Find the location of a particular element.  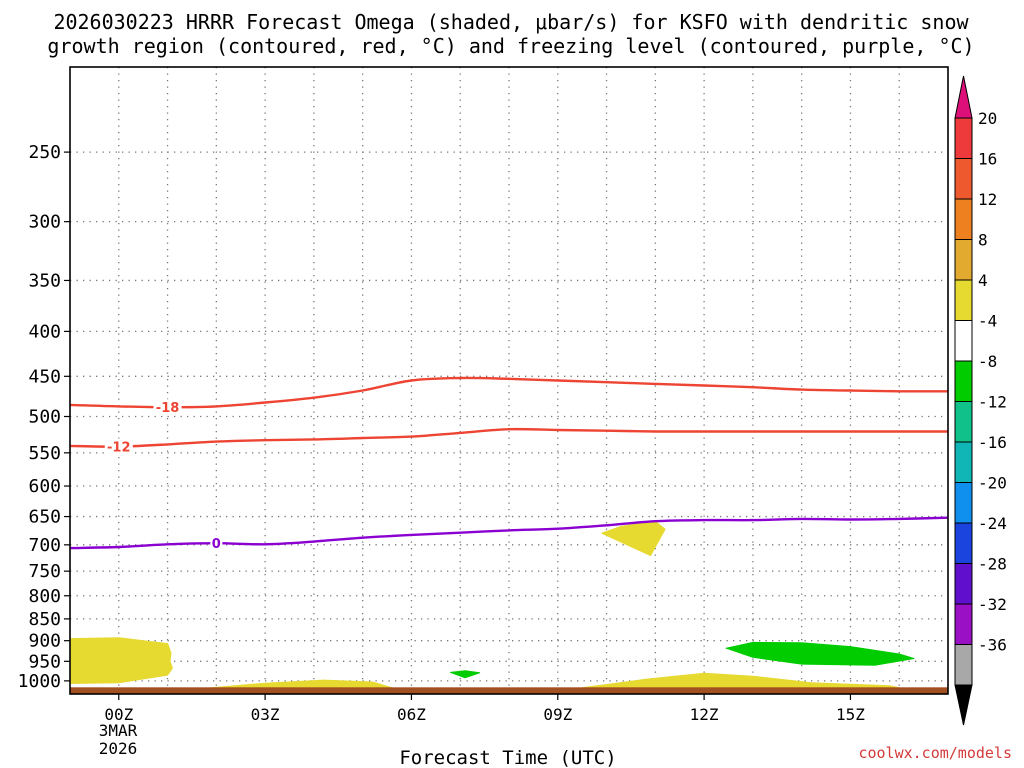

y-tick-label: 350 is located at coordinates (44, 280).